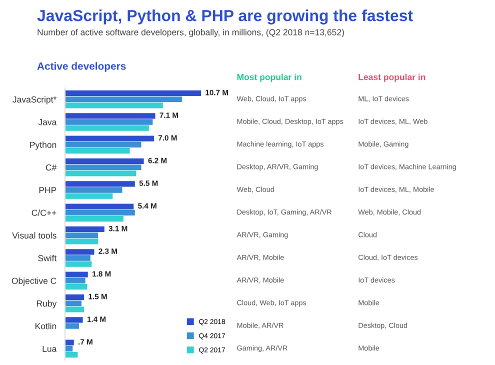  What do you see at coordinates (45, 326) in the screenshot?
I see `y-tick-label: Kotlin` at bounding box center [45, 326].